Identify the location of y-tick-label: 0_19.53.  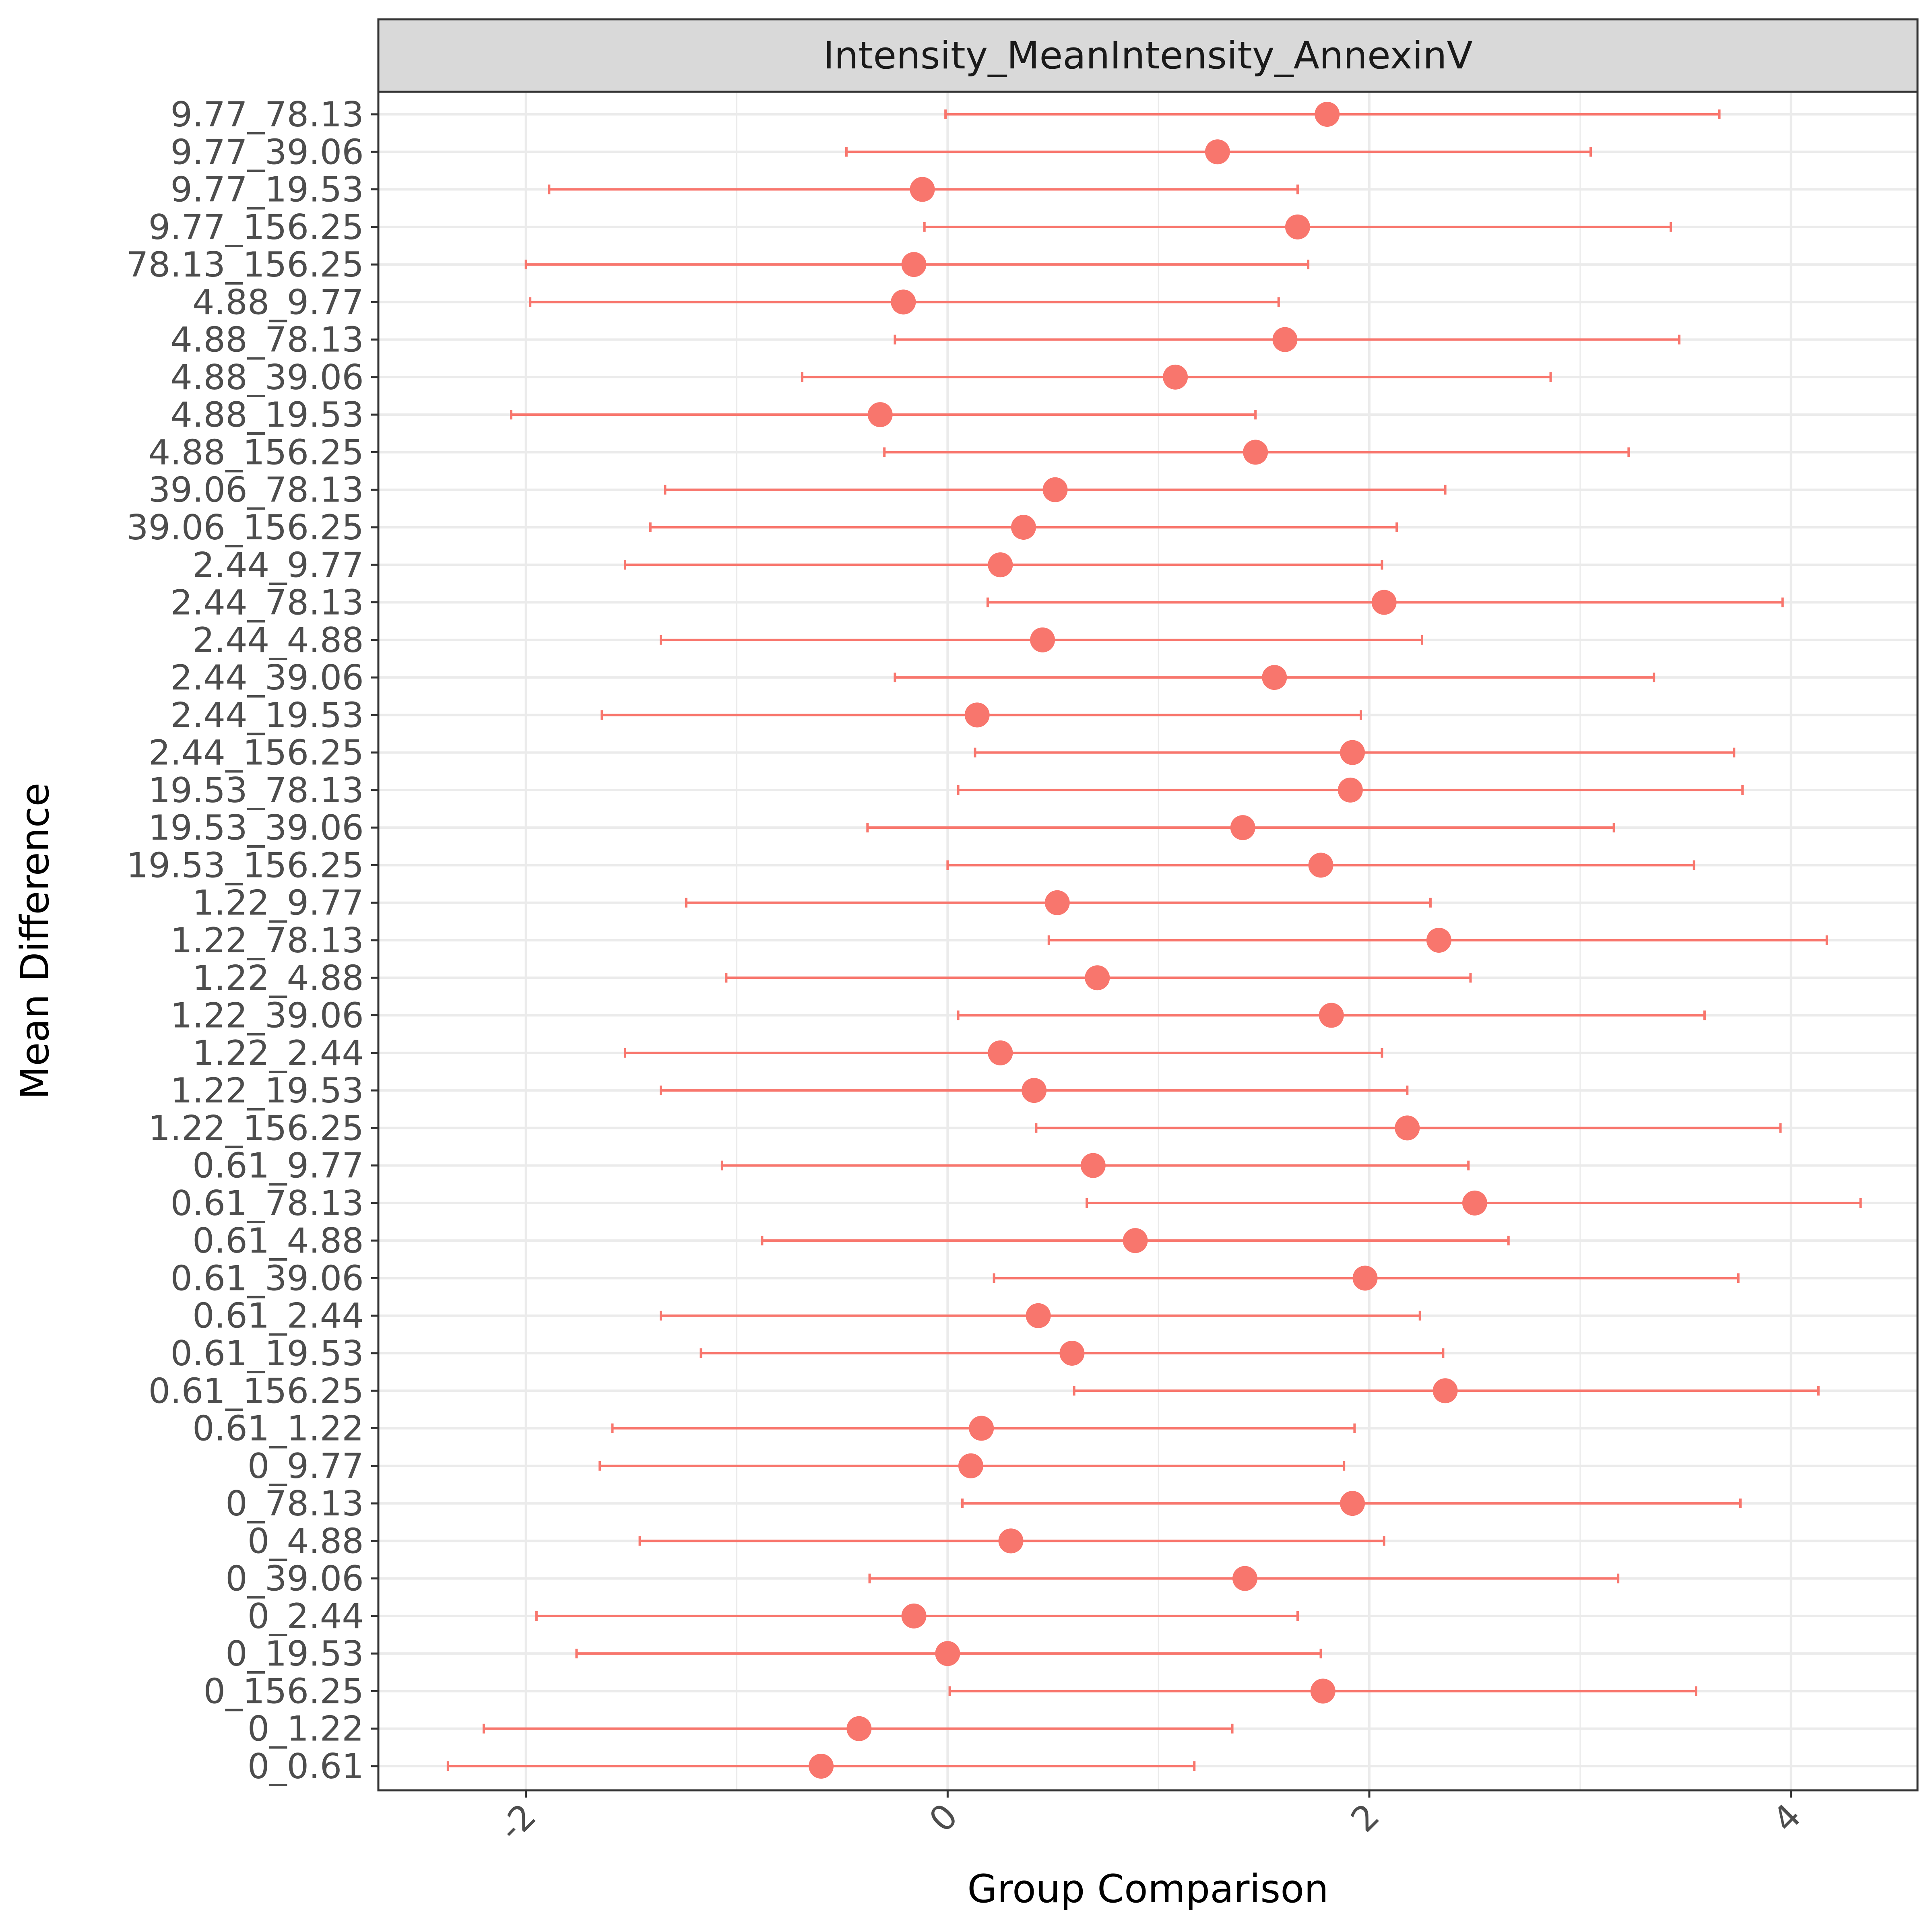
(294, 1654).